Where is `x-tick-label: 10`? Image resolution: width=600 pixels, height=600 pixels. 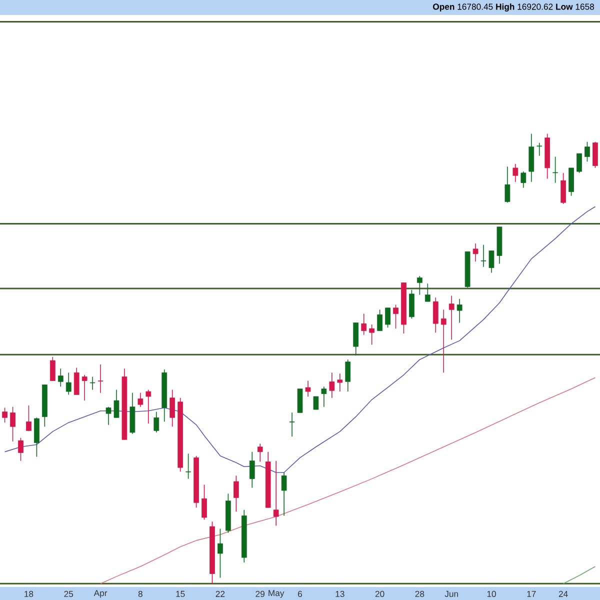
x-tick-label: 10 is located at coordinates (491, 593).